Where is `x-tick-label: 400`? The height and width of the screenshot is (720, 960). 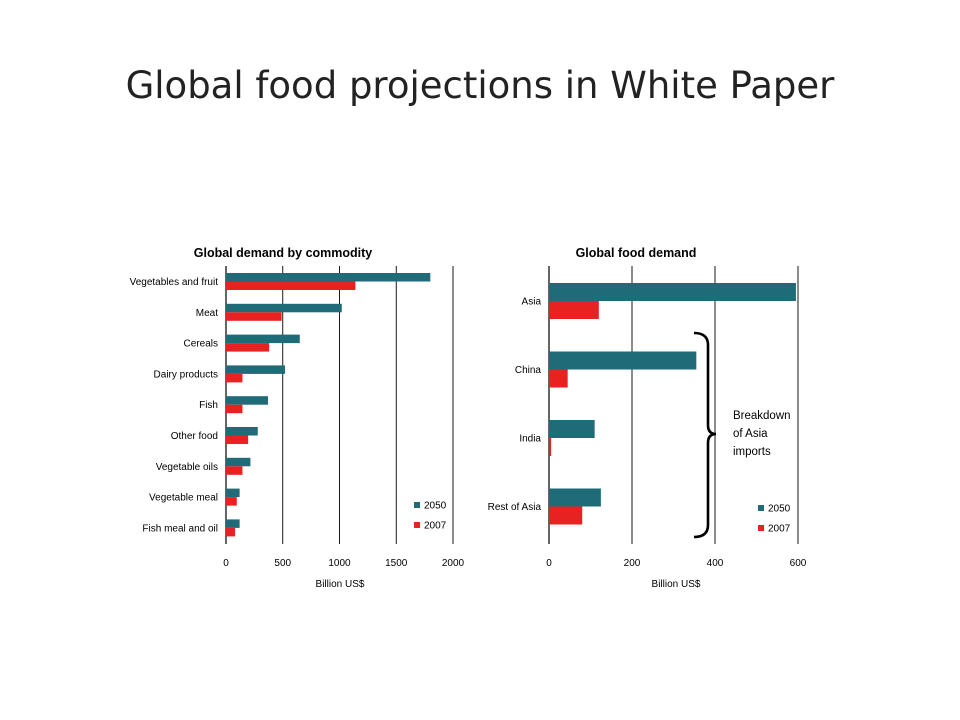
x-tick-label: 400 is located at coordinates (715, 563).